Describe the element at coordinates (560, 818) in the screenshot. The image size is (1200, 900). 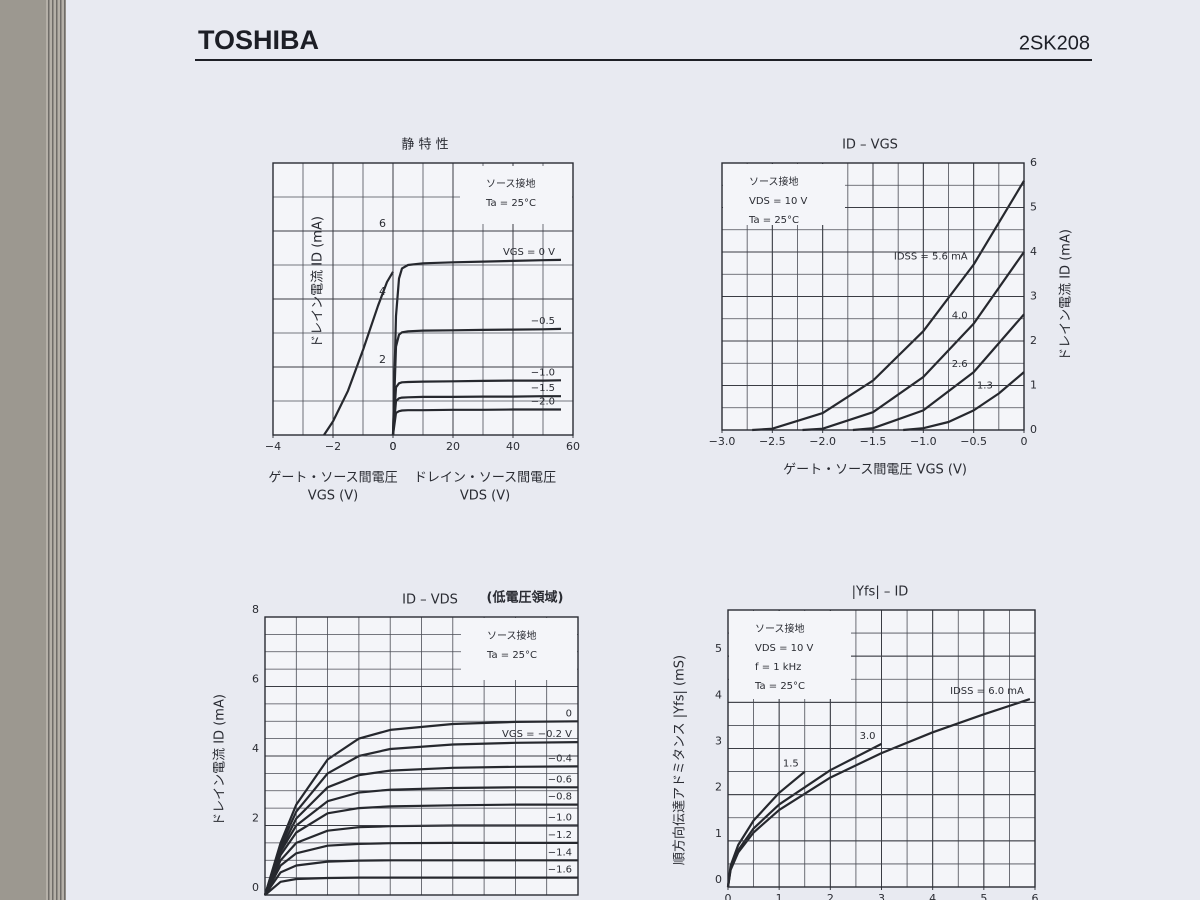
I see `series-label: −1.0` at that location.